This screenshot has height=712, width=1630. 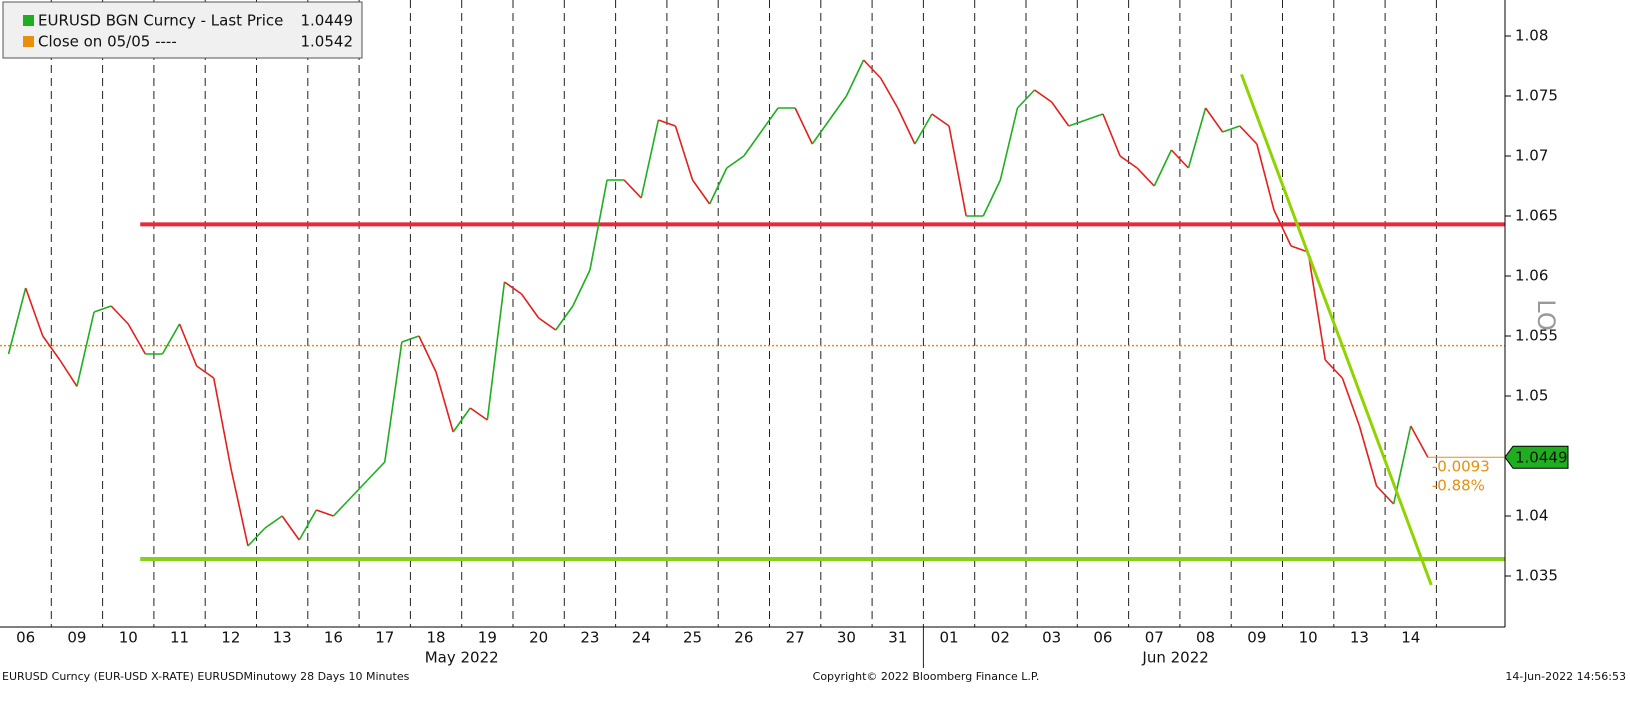 What do you see at coordinates (1174, 658) in the screenshot?
I see `month-label: Jun 2022` at bounding box center [1174, 658].